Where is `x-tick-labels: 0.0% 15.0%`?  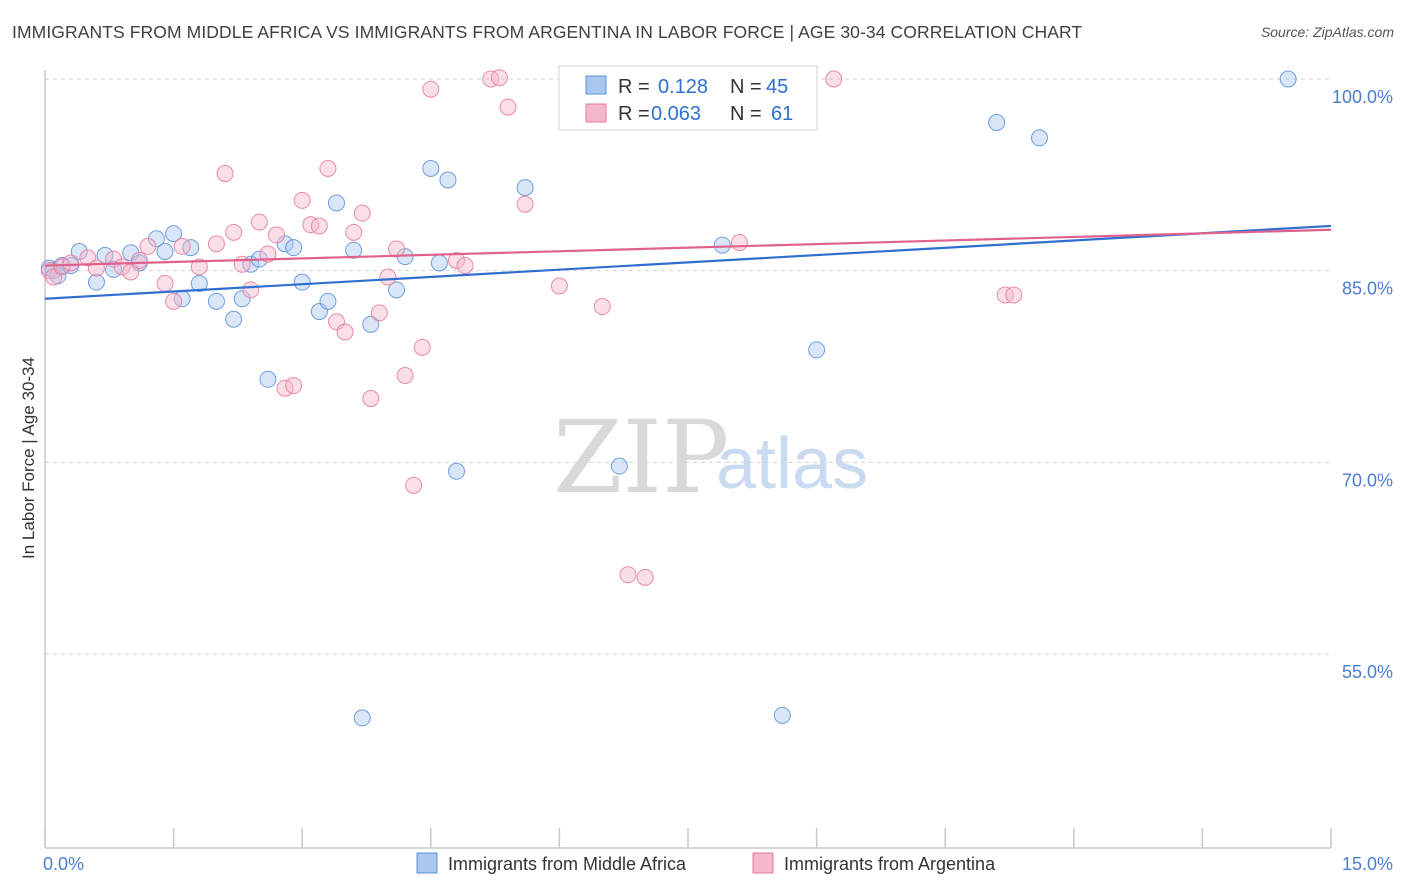 x-tick-labels: 0.0% 15.0% is located at coordinates (718, 864).